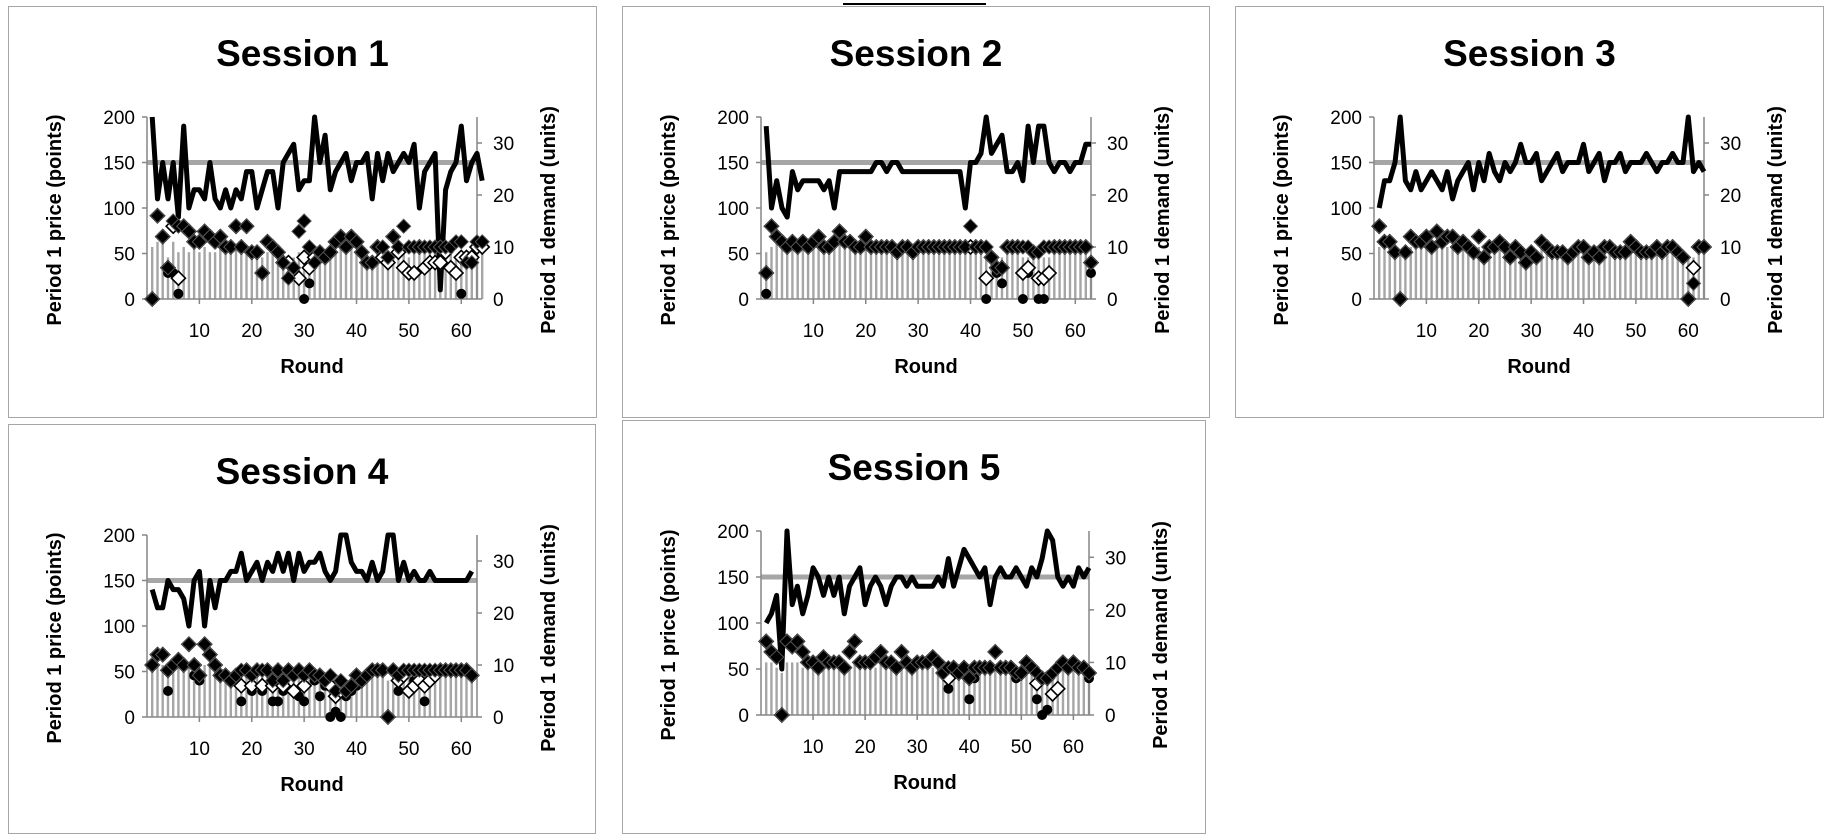  What do you see at coordinates (119, 536) in the screenshot?
I see `left-tick-label: 200` at bounding box center [119, 536].